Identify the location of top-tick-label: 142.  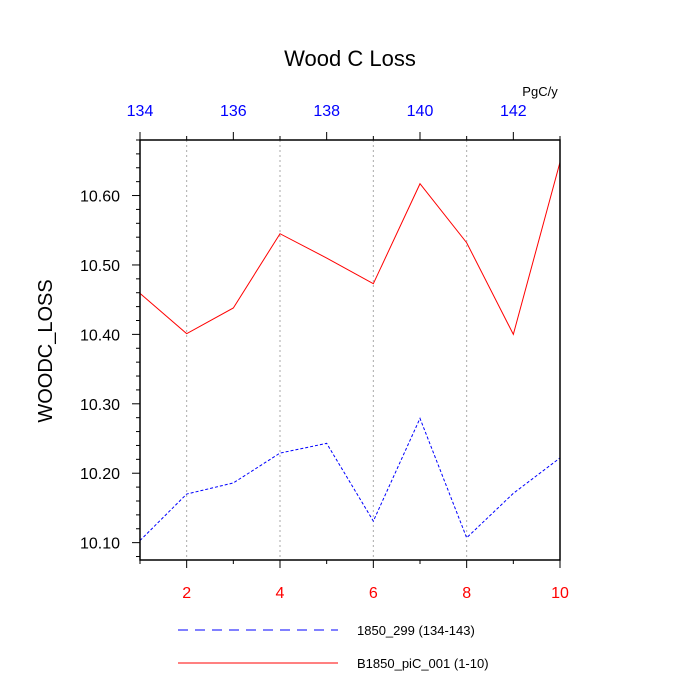
(513, 111).